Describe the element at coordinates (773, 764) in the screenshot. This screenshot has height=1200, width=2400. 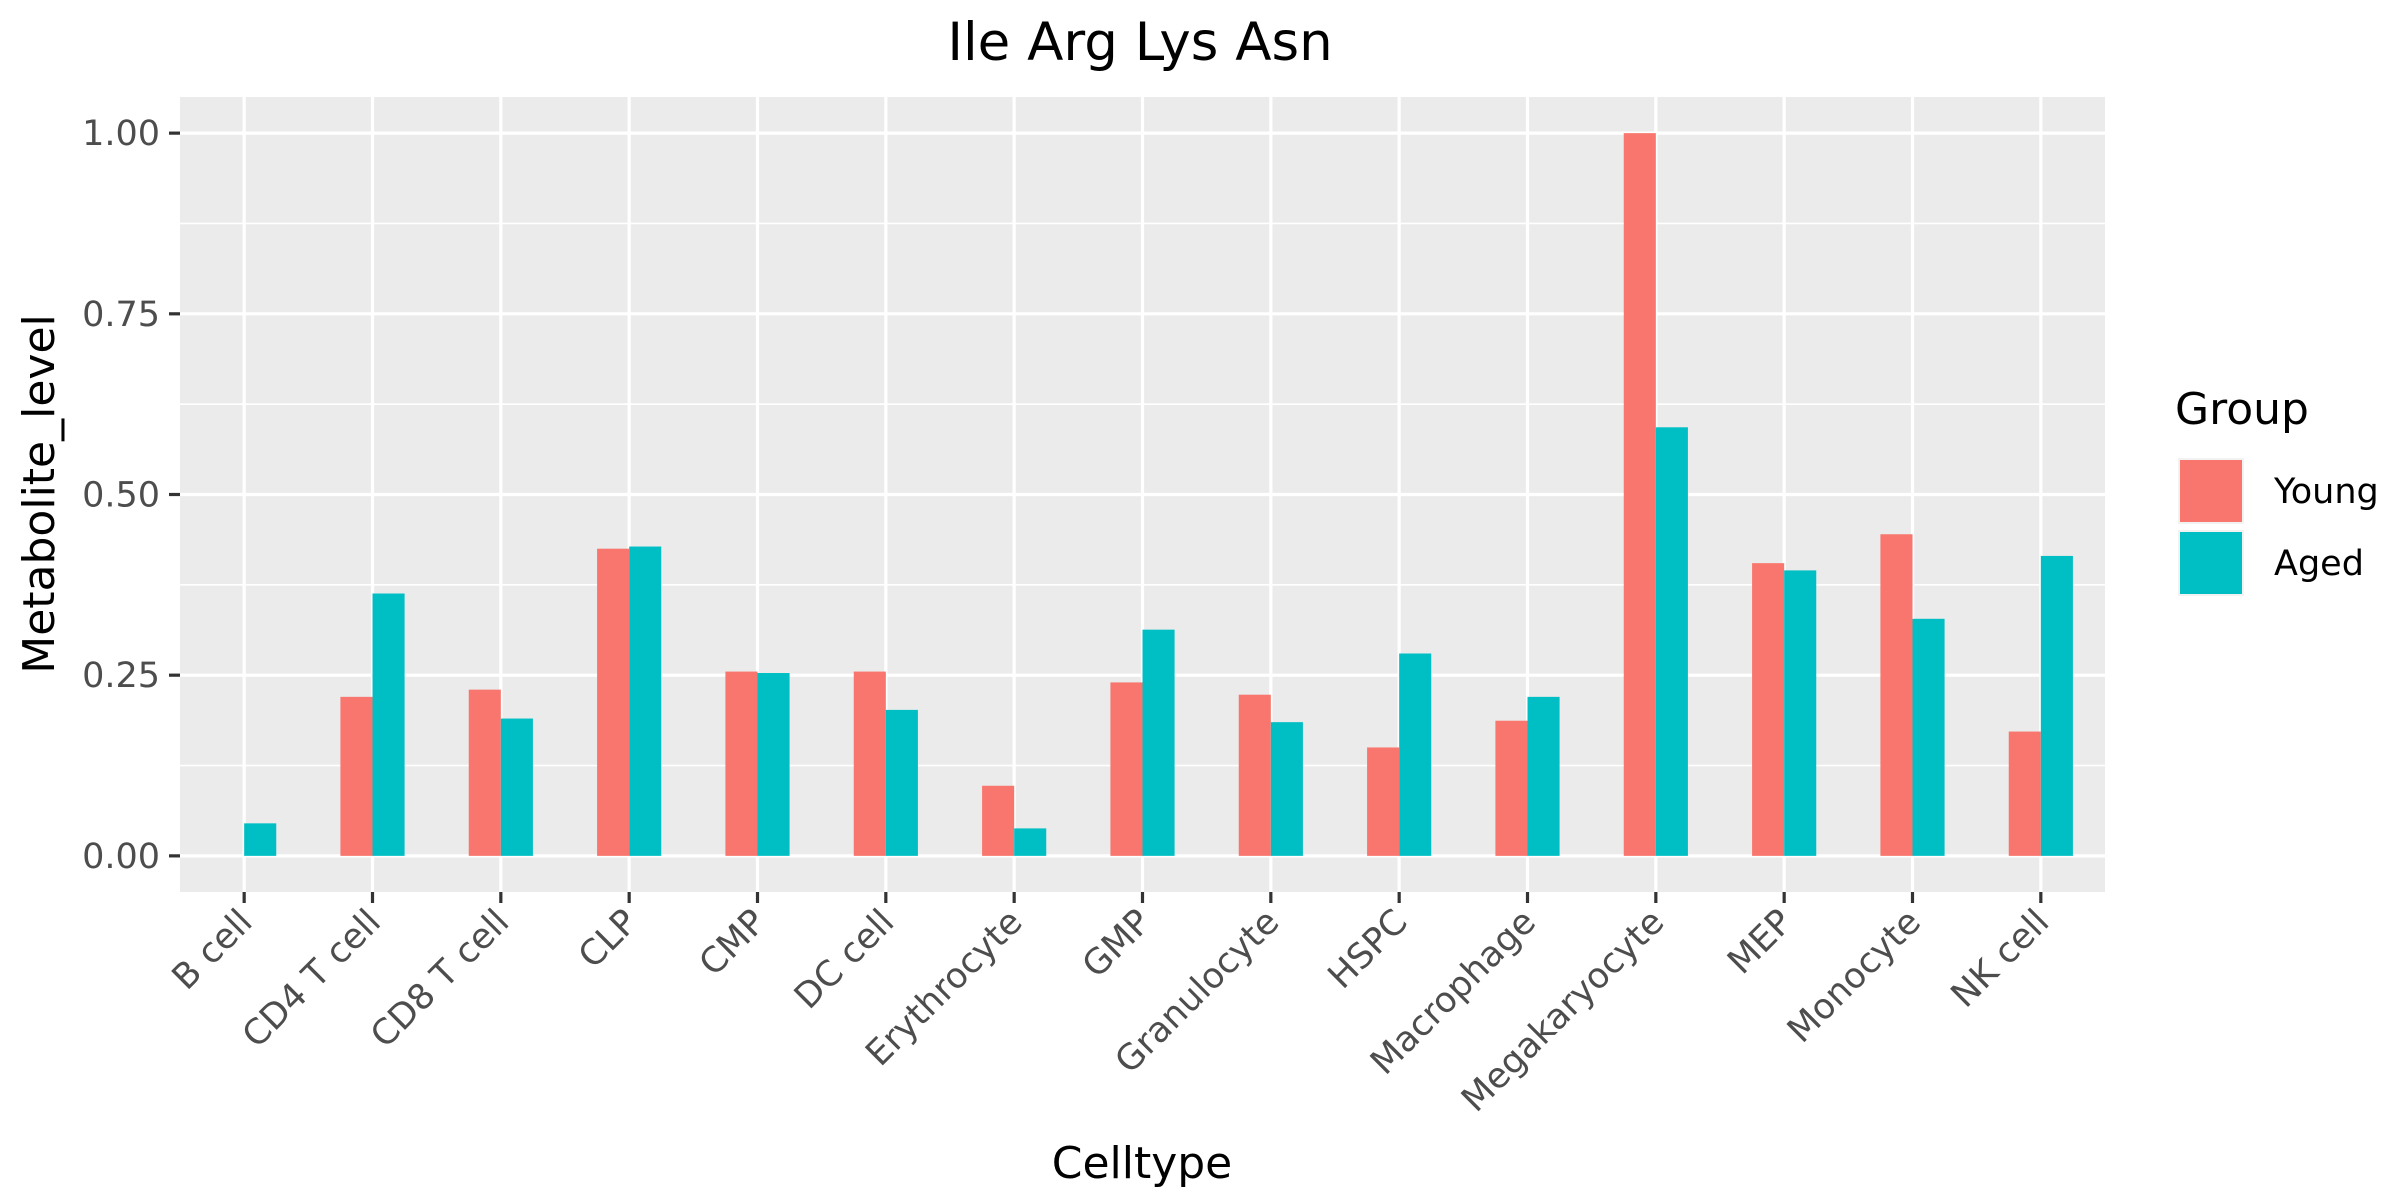
I see `bar-aged-cmp` at that location.